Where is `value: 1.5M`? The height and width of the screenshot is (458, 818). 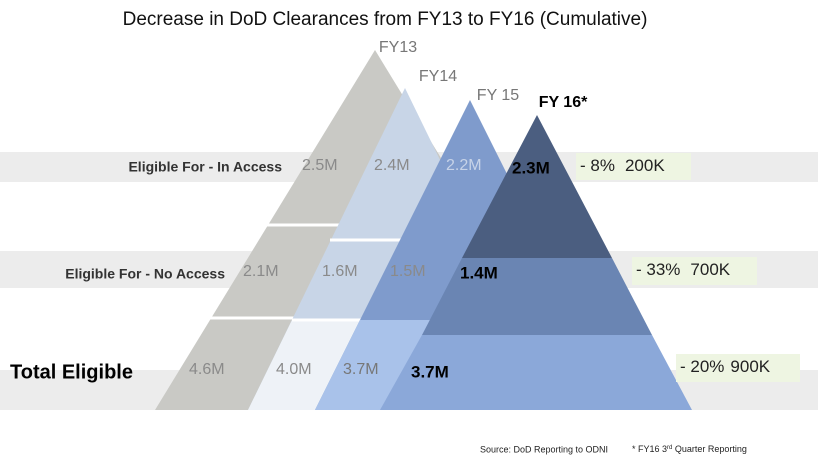
value: 1.5M is located at coordinates (408, 271).